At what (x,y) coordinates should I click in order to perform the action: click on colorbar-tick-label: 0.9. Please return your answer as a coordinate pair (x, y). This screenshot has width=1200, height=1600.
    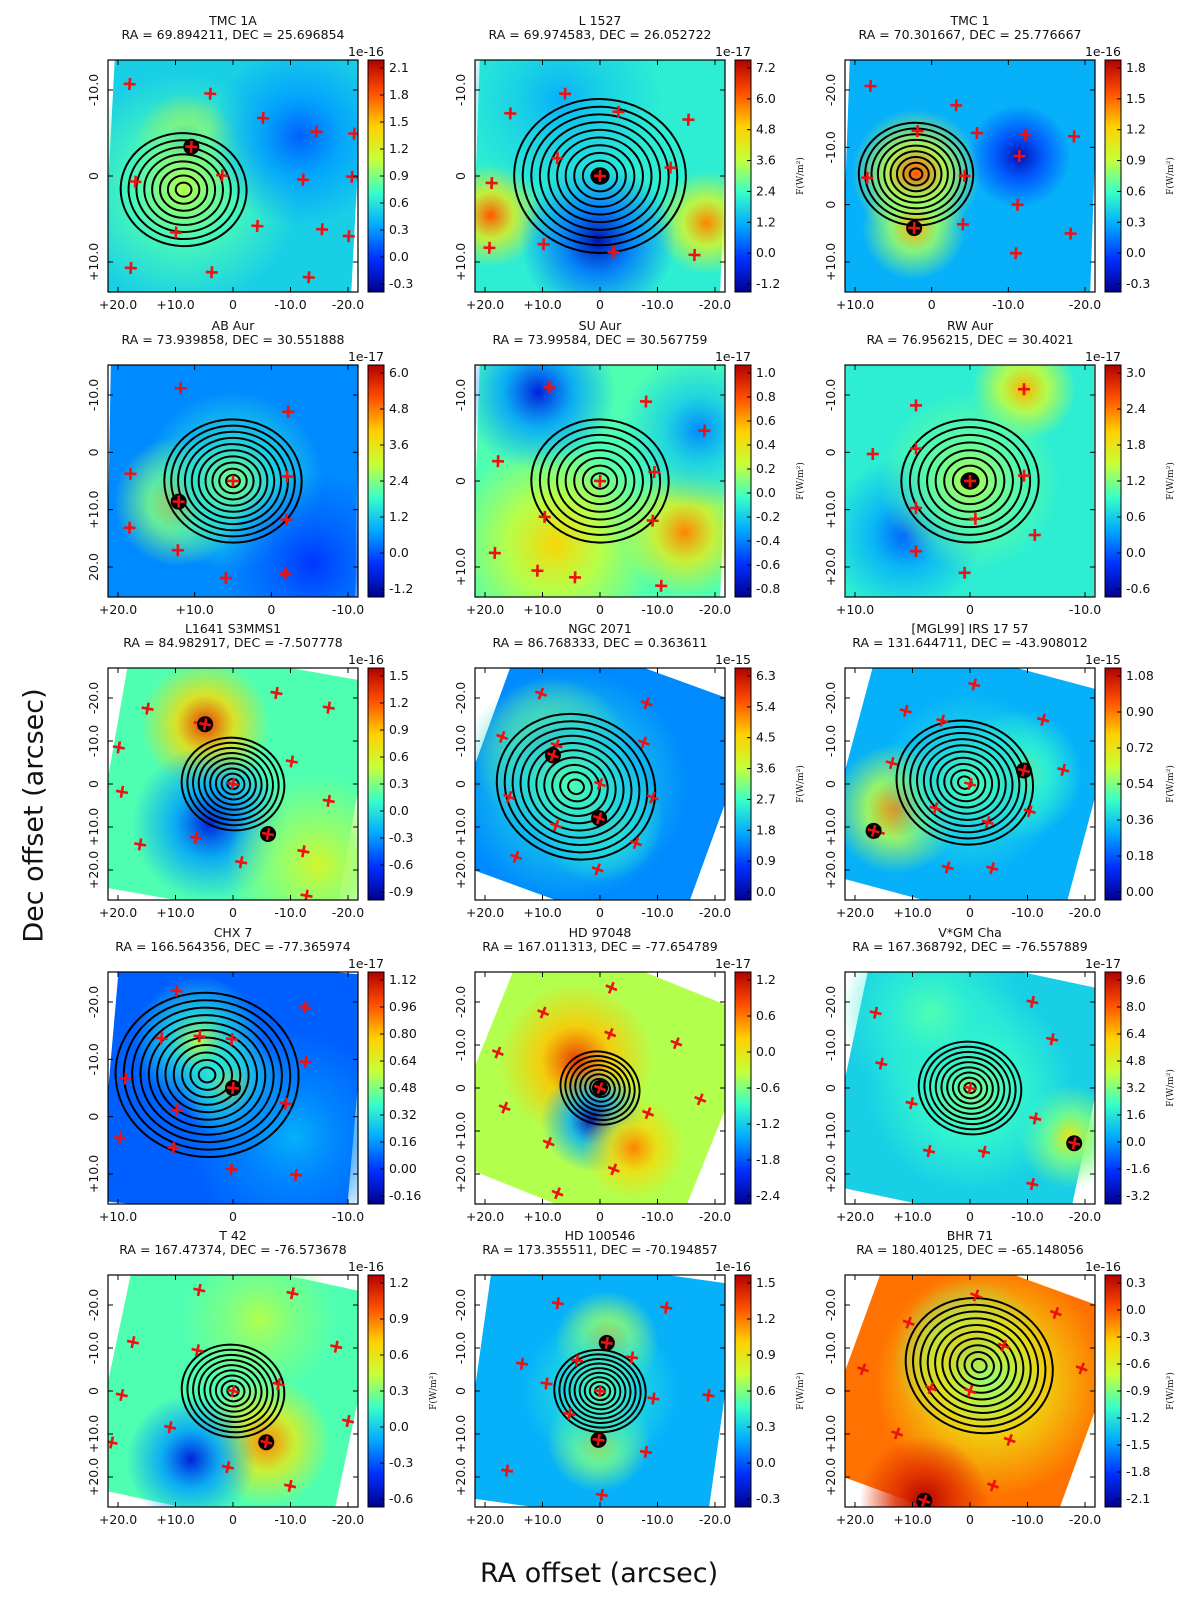
    Looking at the image, I should click on (399, 175).